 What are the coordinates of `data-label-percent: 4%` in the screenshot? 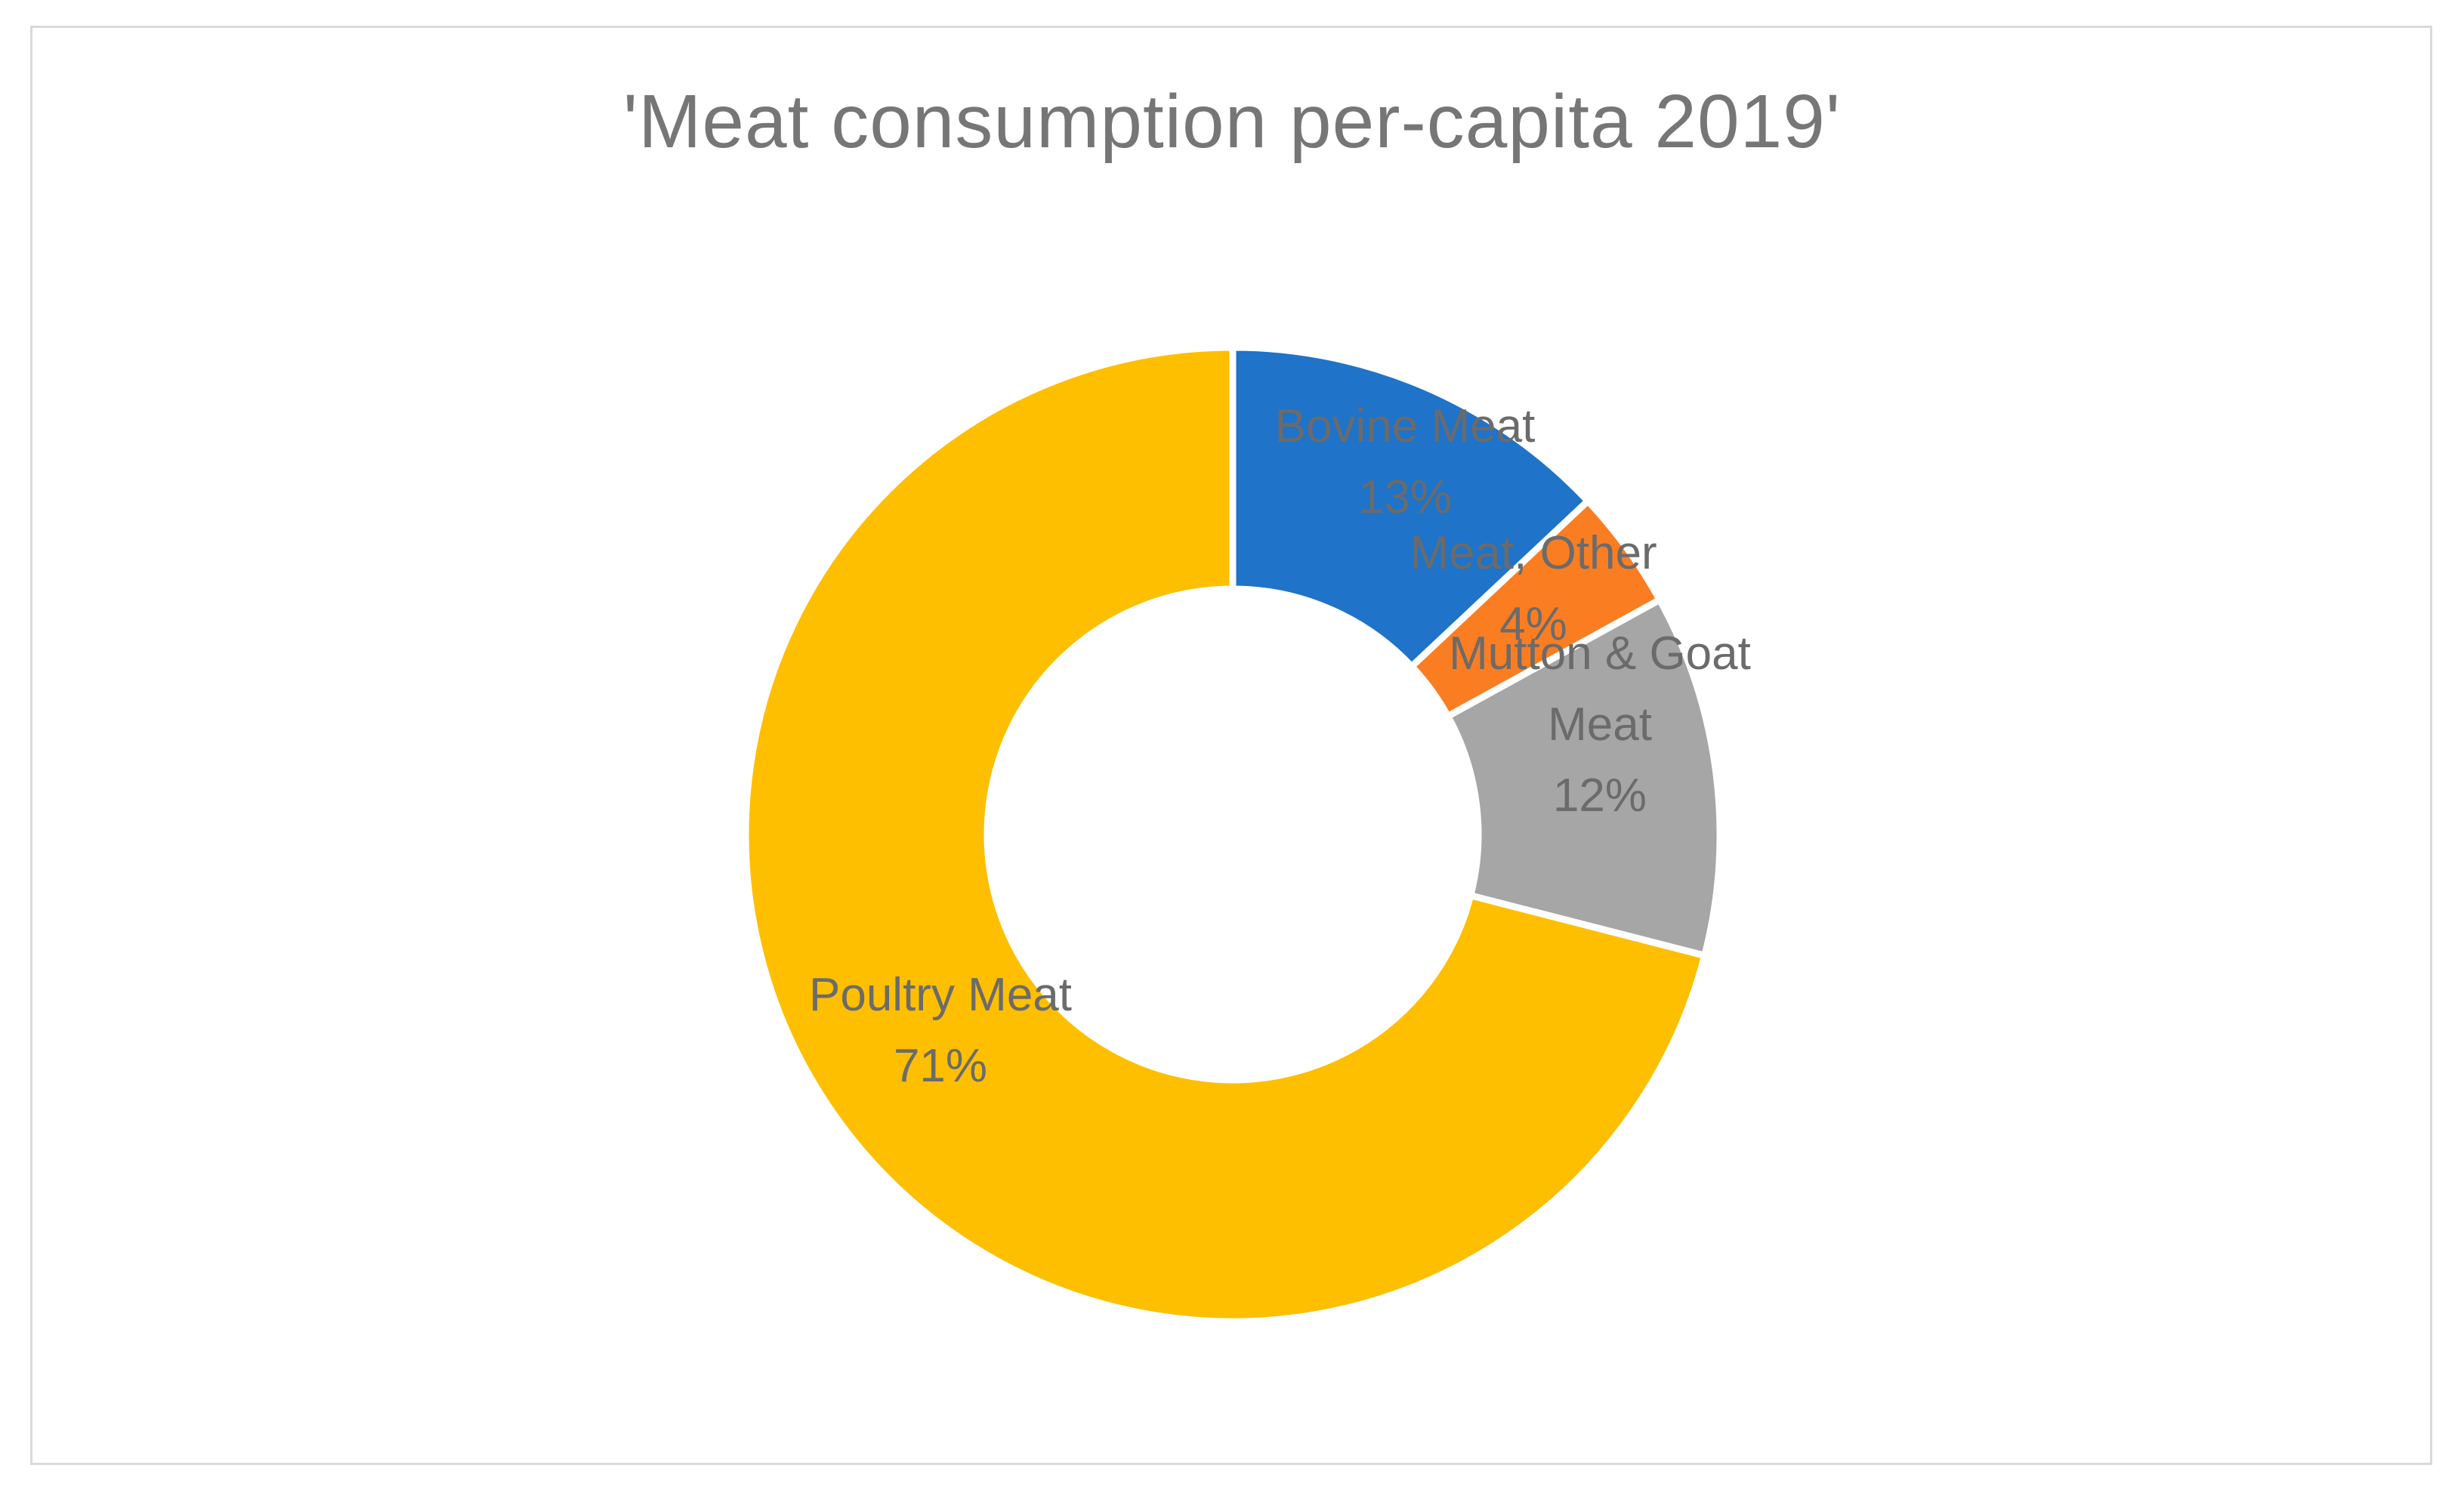 It's located at (1533, 624).